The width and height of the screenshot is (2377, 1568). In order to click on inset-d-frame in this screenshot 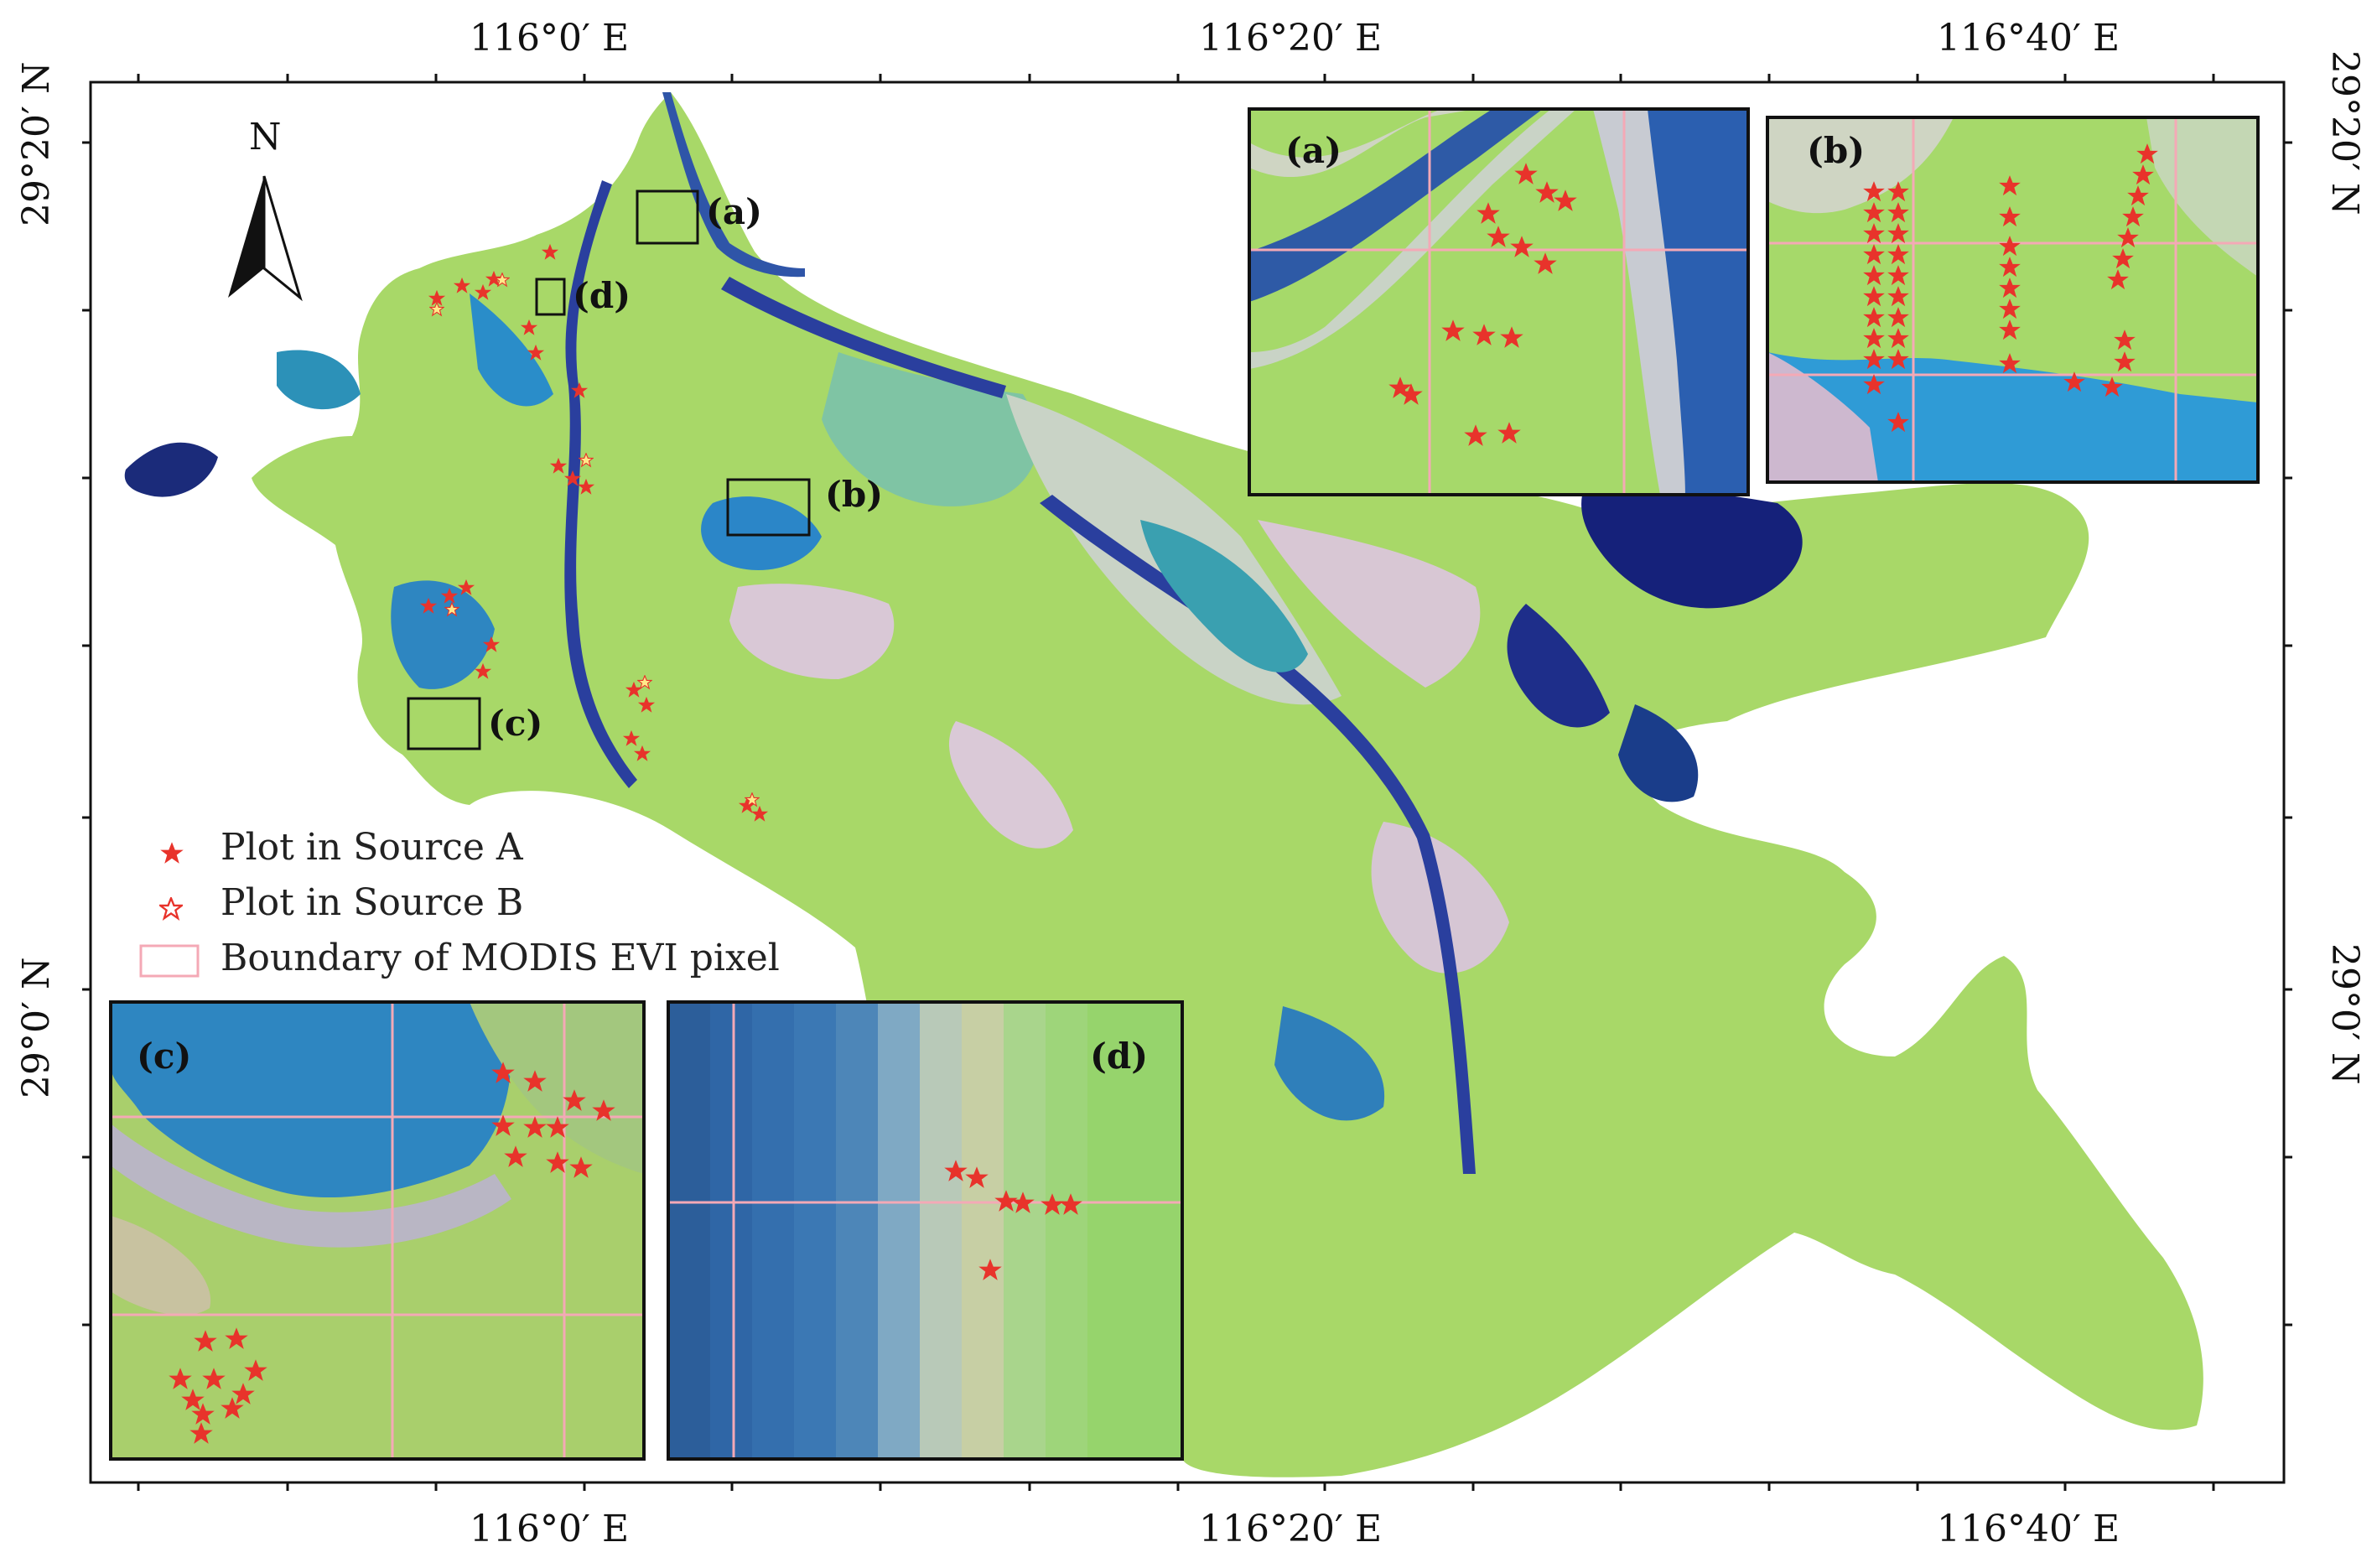, I will do `click(926, 1230)`.